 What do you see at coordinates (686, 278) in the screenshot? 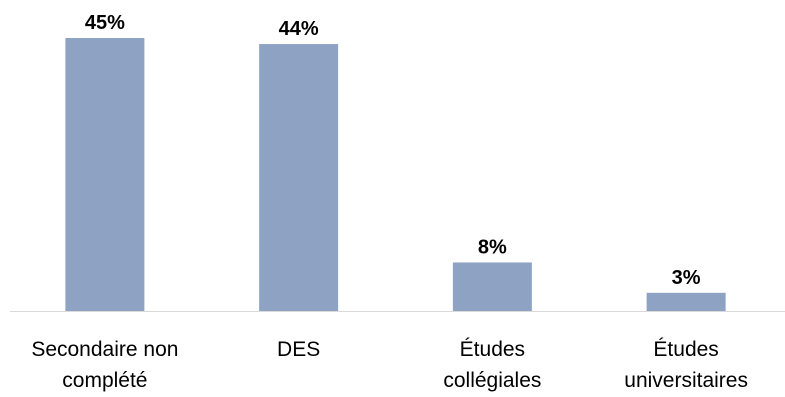
I see `data-label-3: 3%` at bounding box center [686, 278].